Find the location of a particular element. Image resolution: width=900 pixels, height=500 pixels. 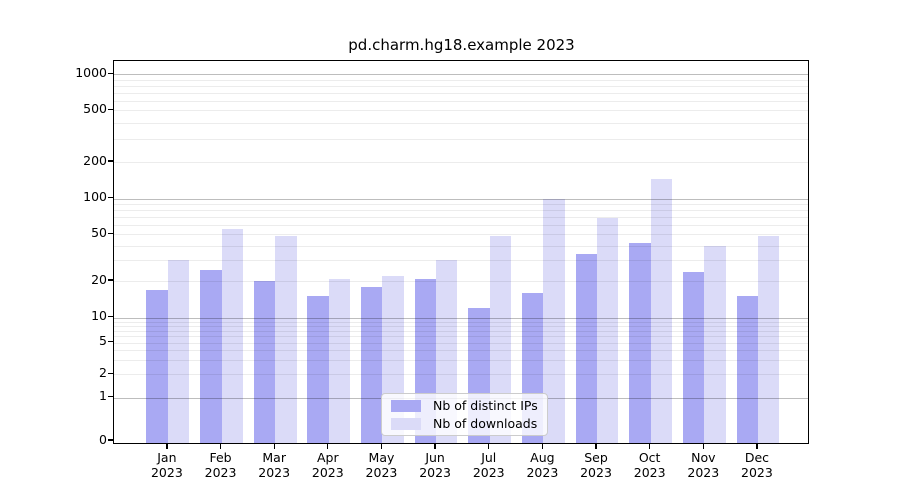

bar-ips-mar is located at coordinates (264, 362).